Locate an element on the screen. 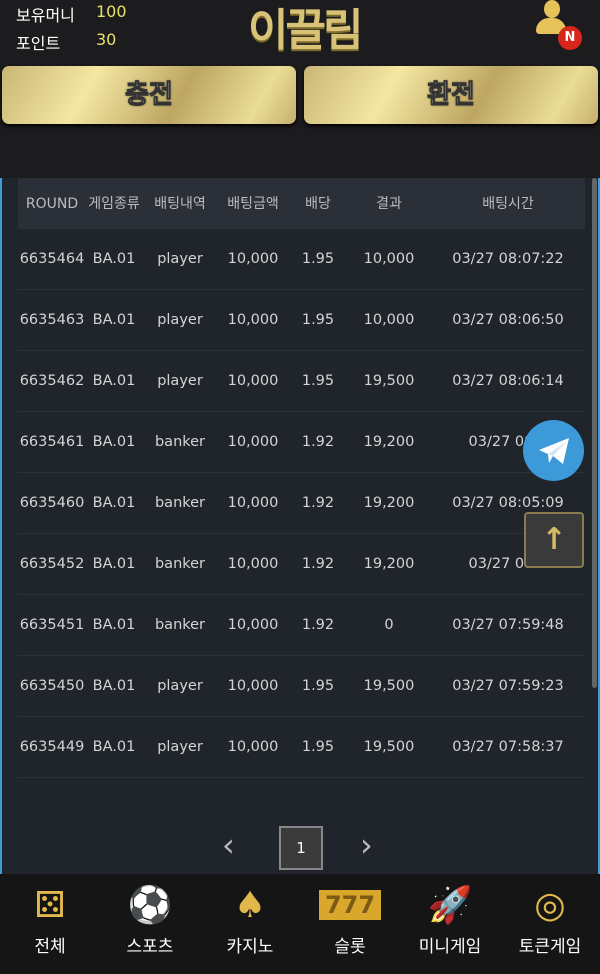  nav-label: 전체 is located at coordinates (50, 947).